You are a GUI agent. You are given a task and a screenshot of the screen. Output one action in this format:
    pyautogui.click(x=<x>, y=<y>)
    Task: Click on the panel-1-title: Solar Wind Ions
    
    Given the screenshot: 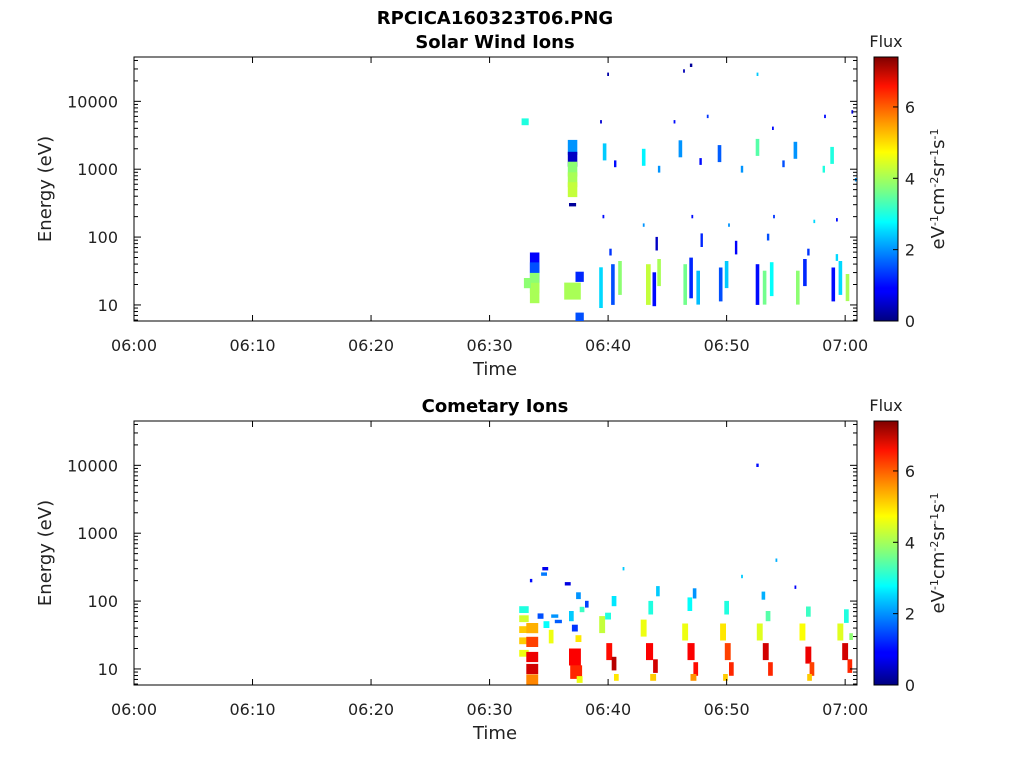 What is the action you would take?
    pyautogui.click(x=494, y=42)
    